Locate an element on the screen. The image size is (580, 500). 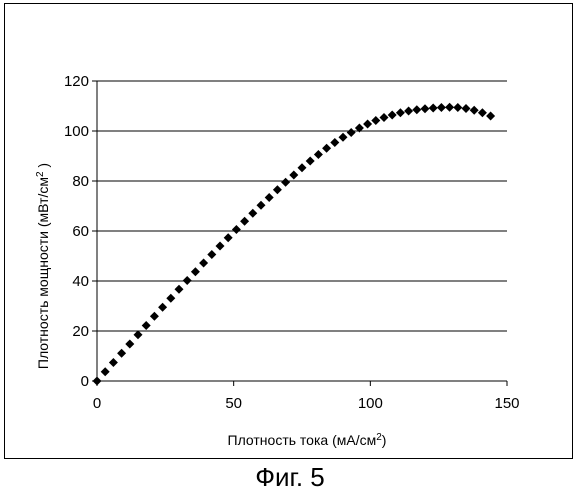
figure-caption: Фиг. 5 is located at coordinates (290, 477).